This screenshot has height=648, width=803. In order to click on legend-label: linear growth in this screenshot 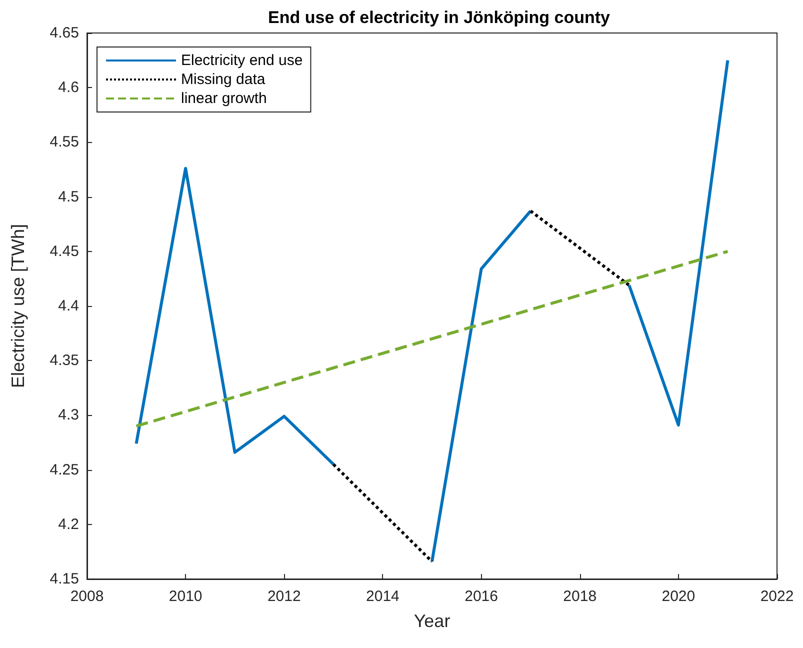, I will do `click(224, 98)`.